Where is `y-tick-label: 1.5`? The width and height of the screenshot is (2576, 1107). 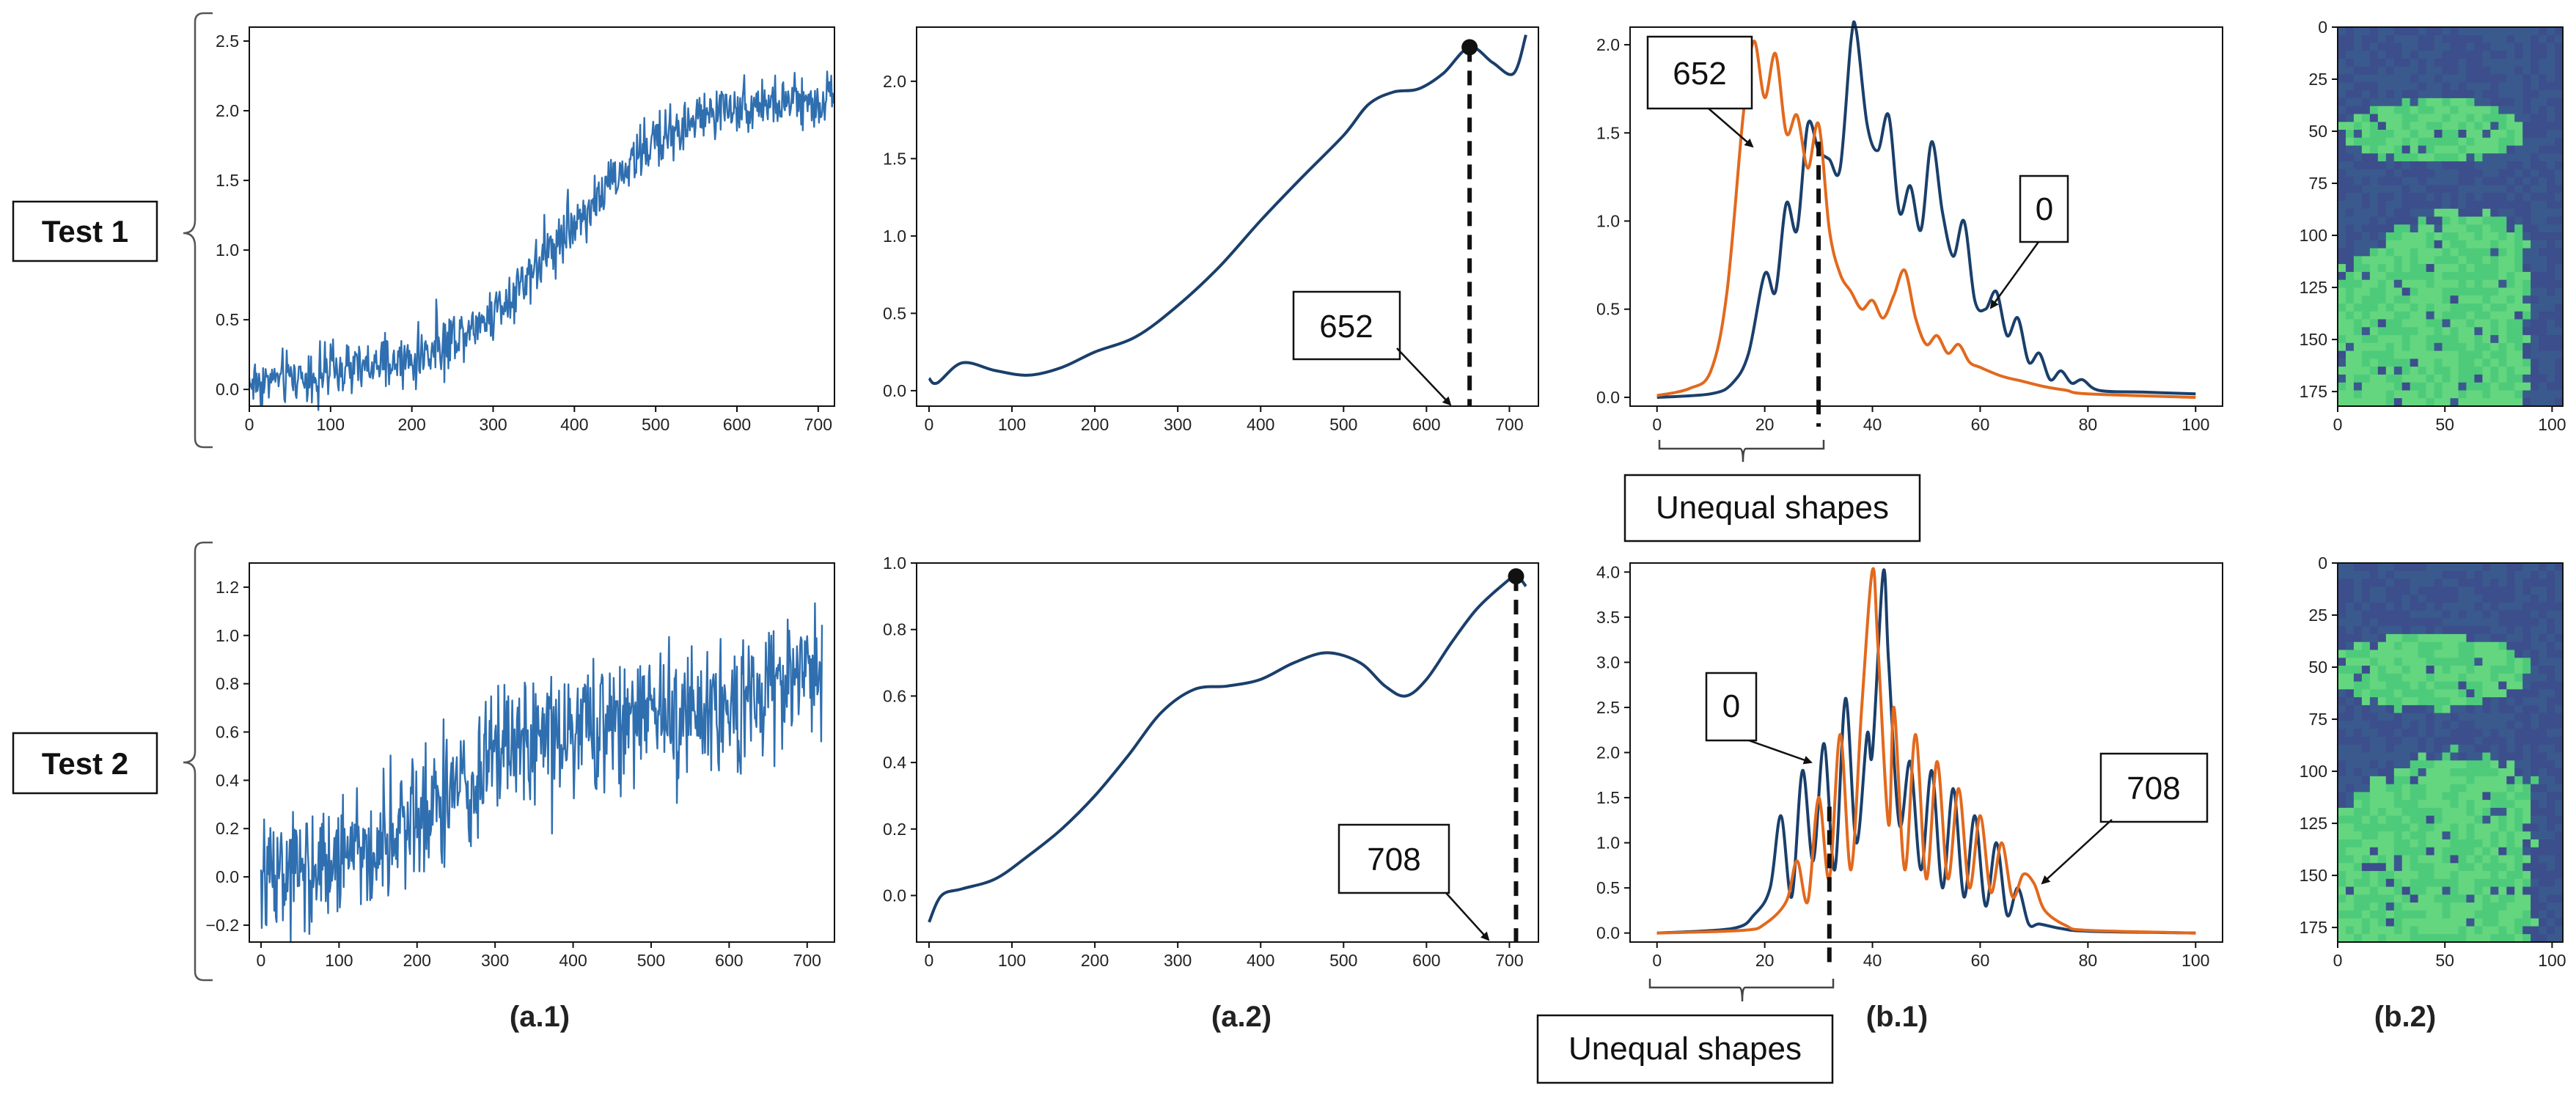
y-tick-label: 1.5 is located at coordinates (228, 180).